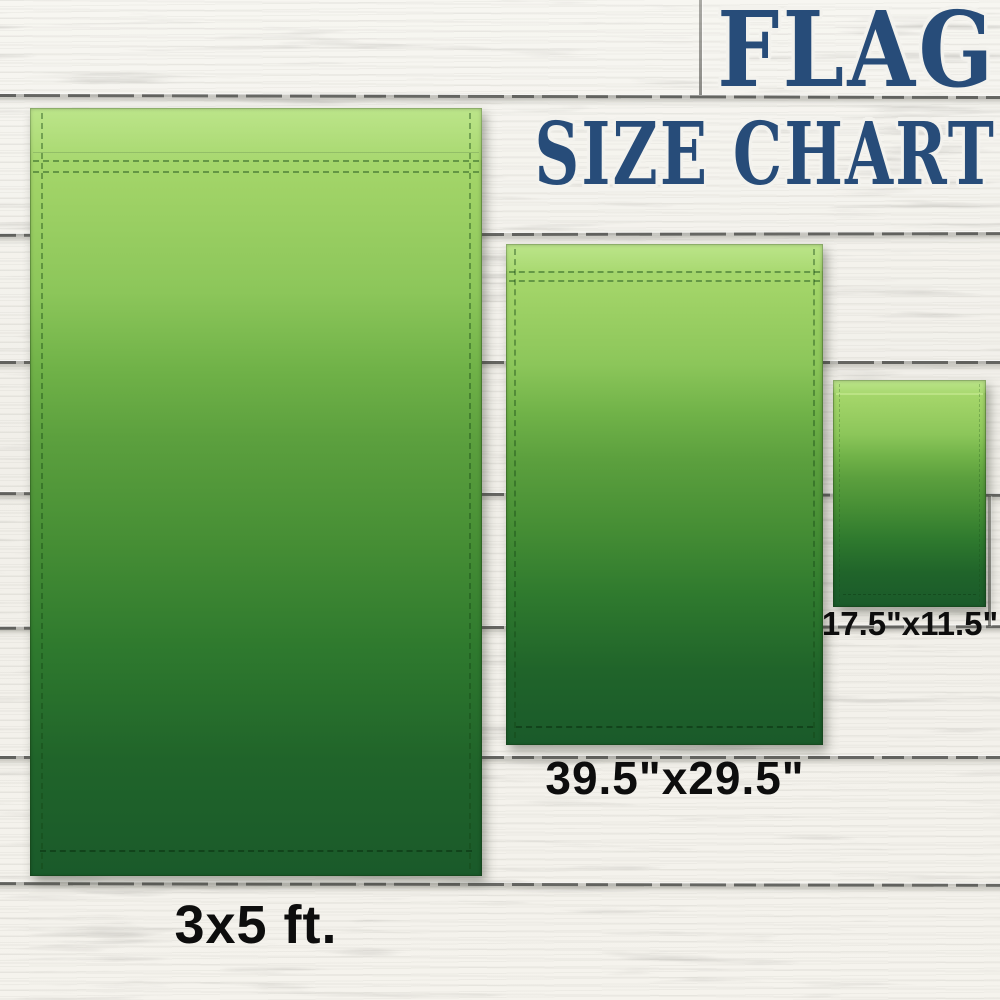  Describe the element at coordinates (856, 55) in the screenshot. I see `title-line-flag: FLAG` at that location.